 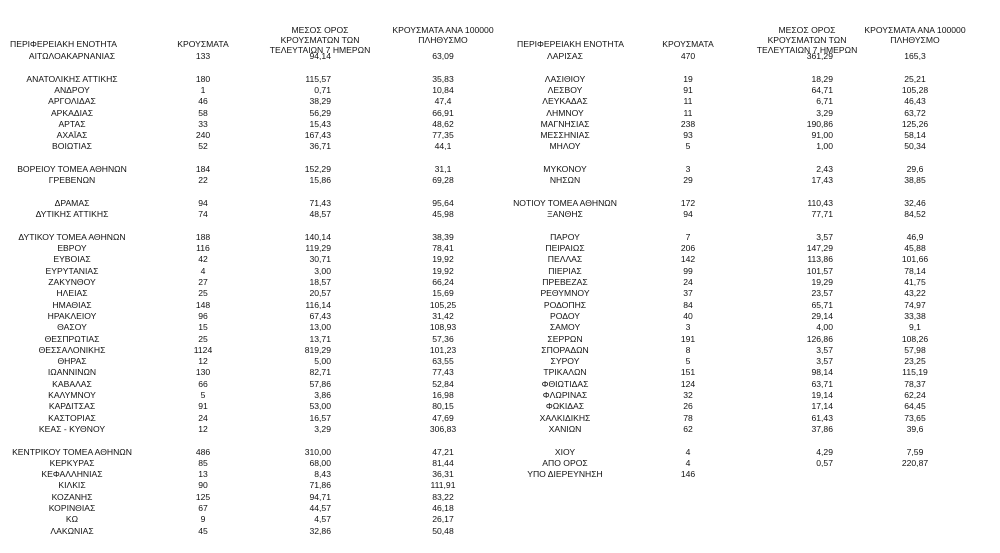 I want to click on average-7-days: 30,71, so click(x=320, y=259).